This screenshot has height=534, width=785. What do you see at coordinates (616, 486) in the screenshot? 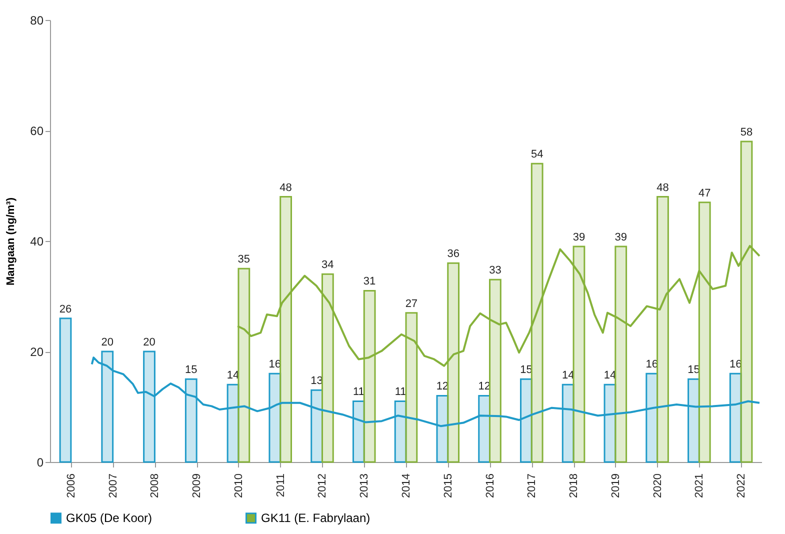
I see `x-tick-label: 2019` at bounding box center [616, 486].